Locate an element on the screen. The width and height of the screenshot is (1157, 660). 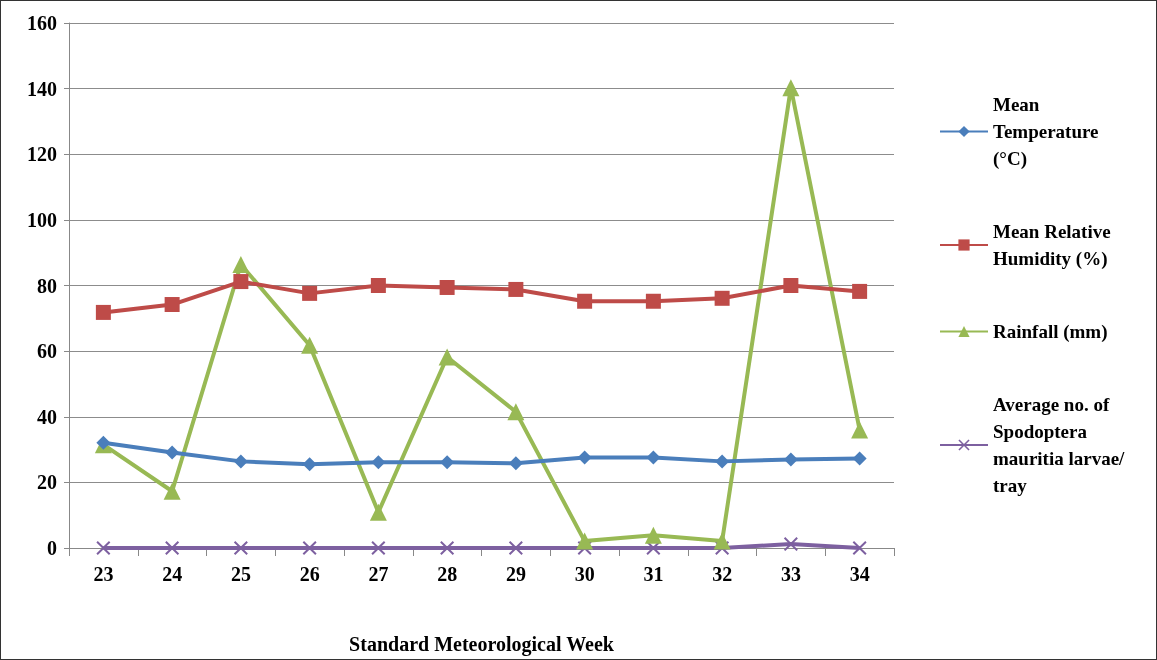
y-tick-label: 60 is located at coordinates (47, 351).